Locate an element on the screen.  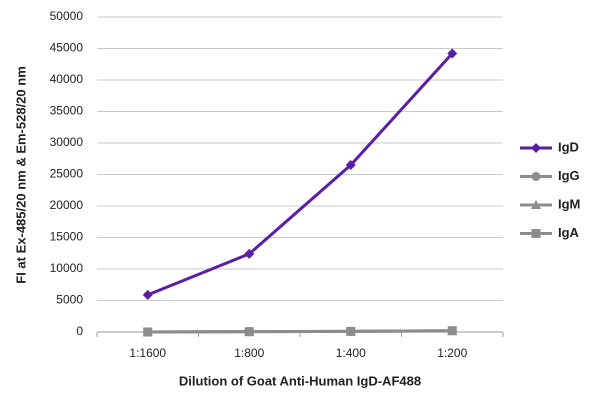
x-tick-label: 1:800 is located at coordinates (249, 353).